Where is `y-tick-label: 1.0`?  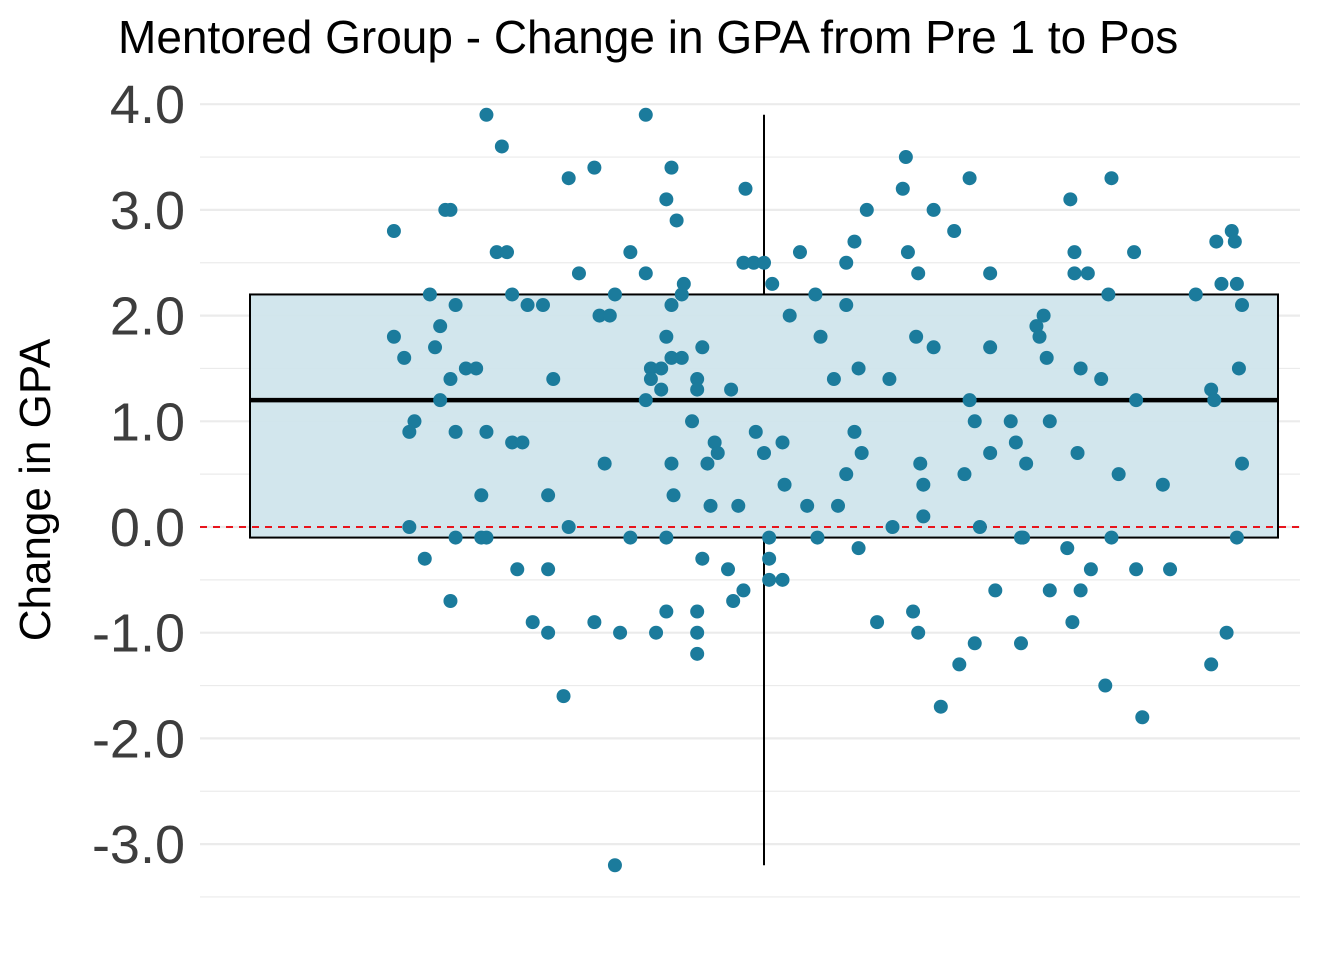
y-tick-label: 1.0 is located at coordinates (147, 422).